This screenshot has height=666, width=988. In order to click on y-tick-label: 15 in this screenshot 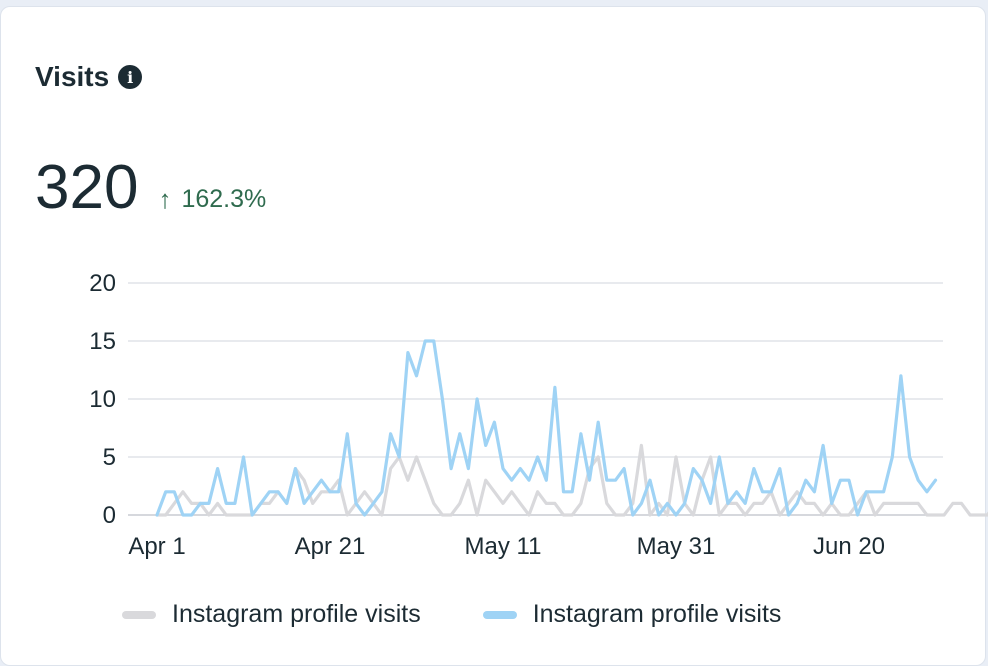, I will do `click(102, 341)`.